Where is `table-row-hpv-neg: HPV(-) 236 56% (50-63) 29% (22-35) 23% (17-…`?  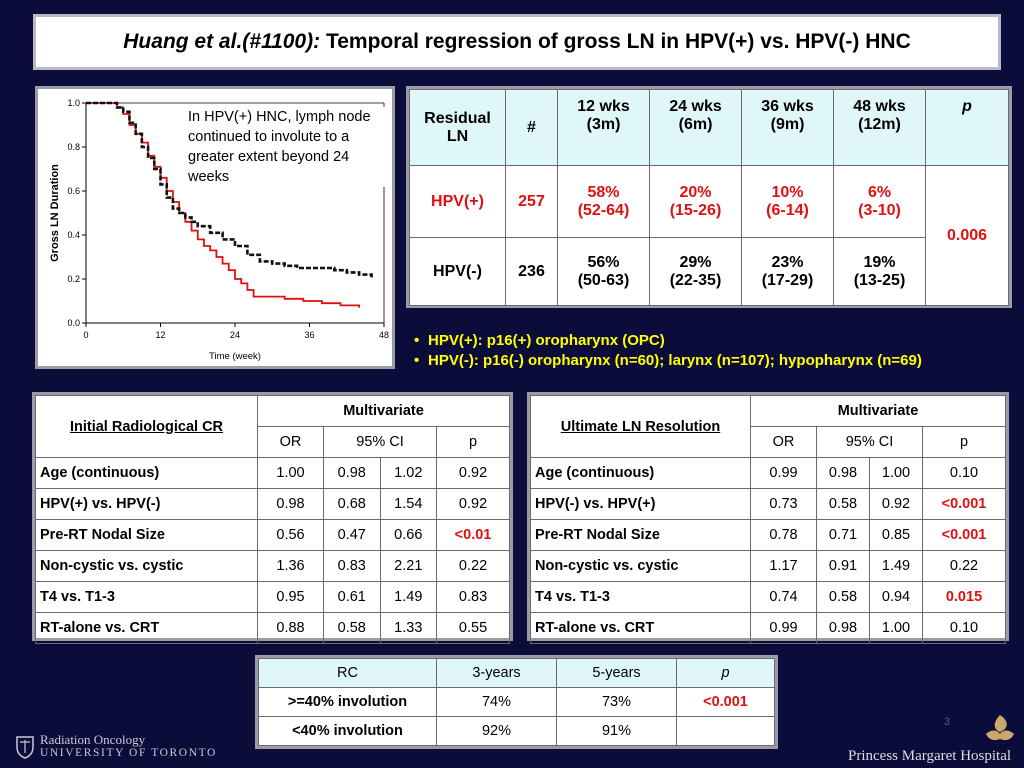
table-row-hpv-neg: HPV(-) 236 56% (50-63) 29% (22-35) 23% (17-… is located at coordinates (709, 271).